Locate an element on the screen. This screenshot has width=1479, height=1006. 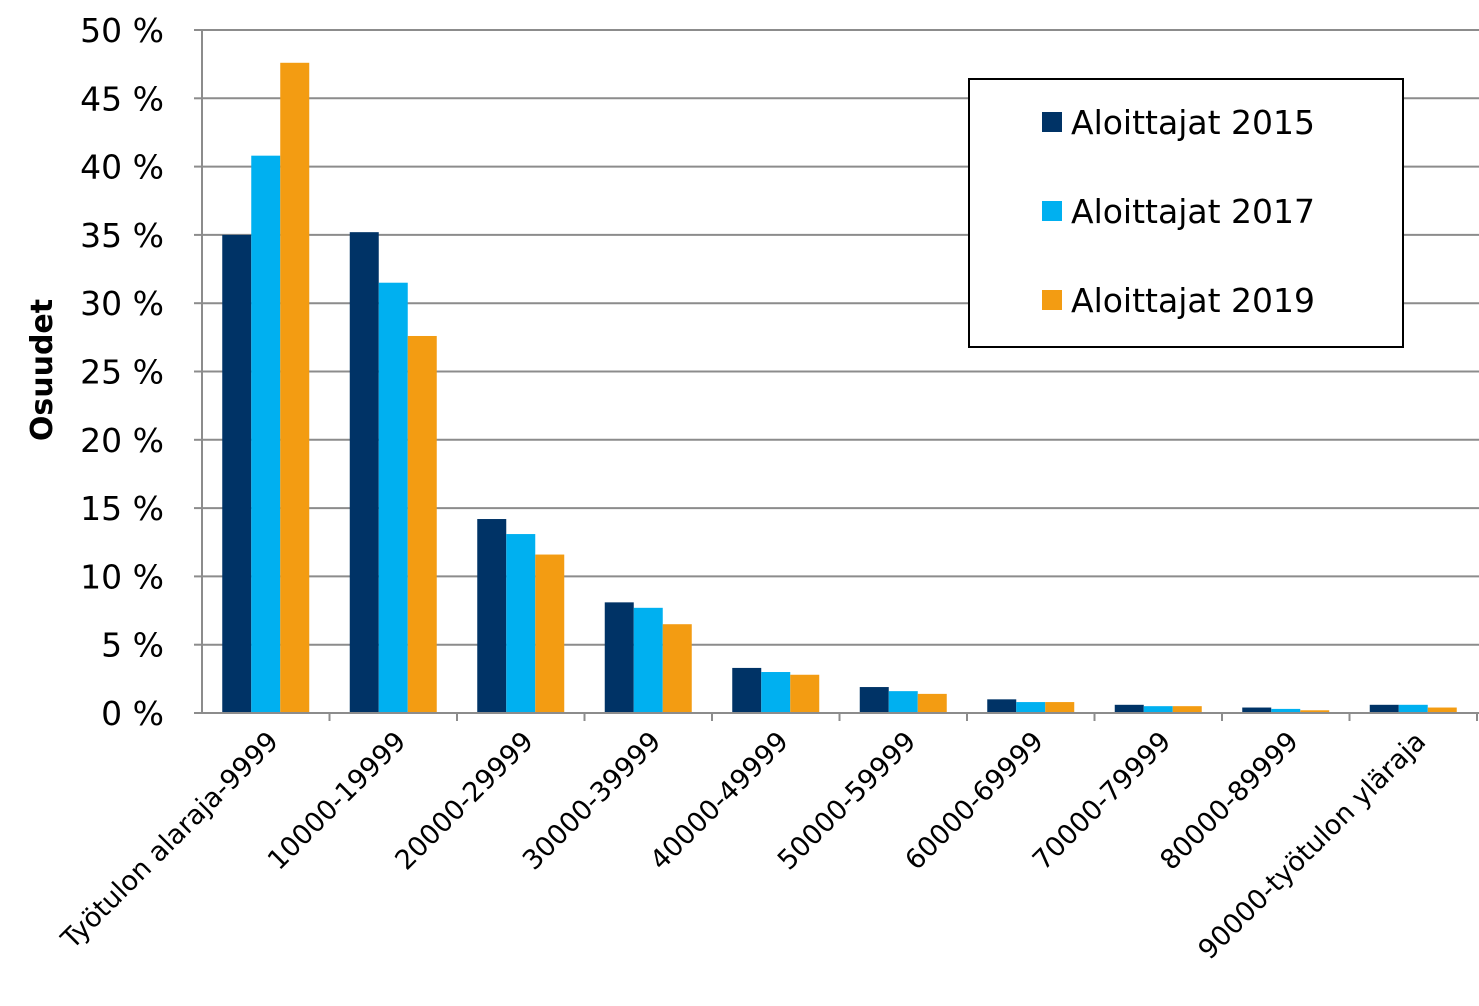
y-tick-label: 35 % is located at coordinates (122, 235).